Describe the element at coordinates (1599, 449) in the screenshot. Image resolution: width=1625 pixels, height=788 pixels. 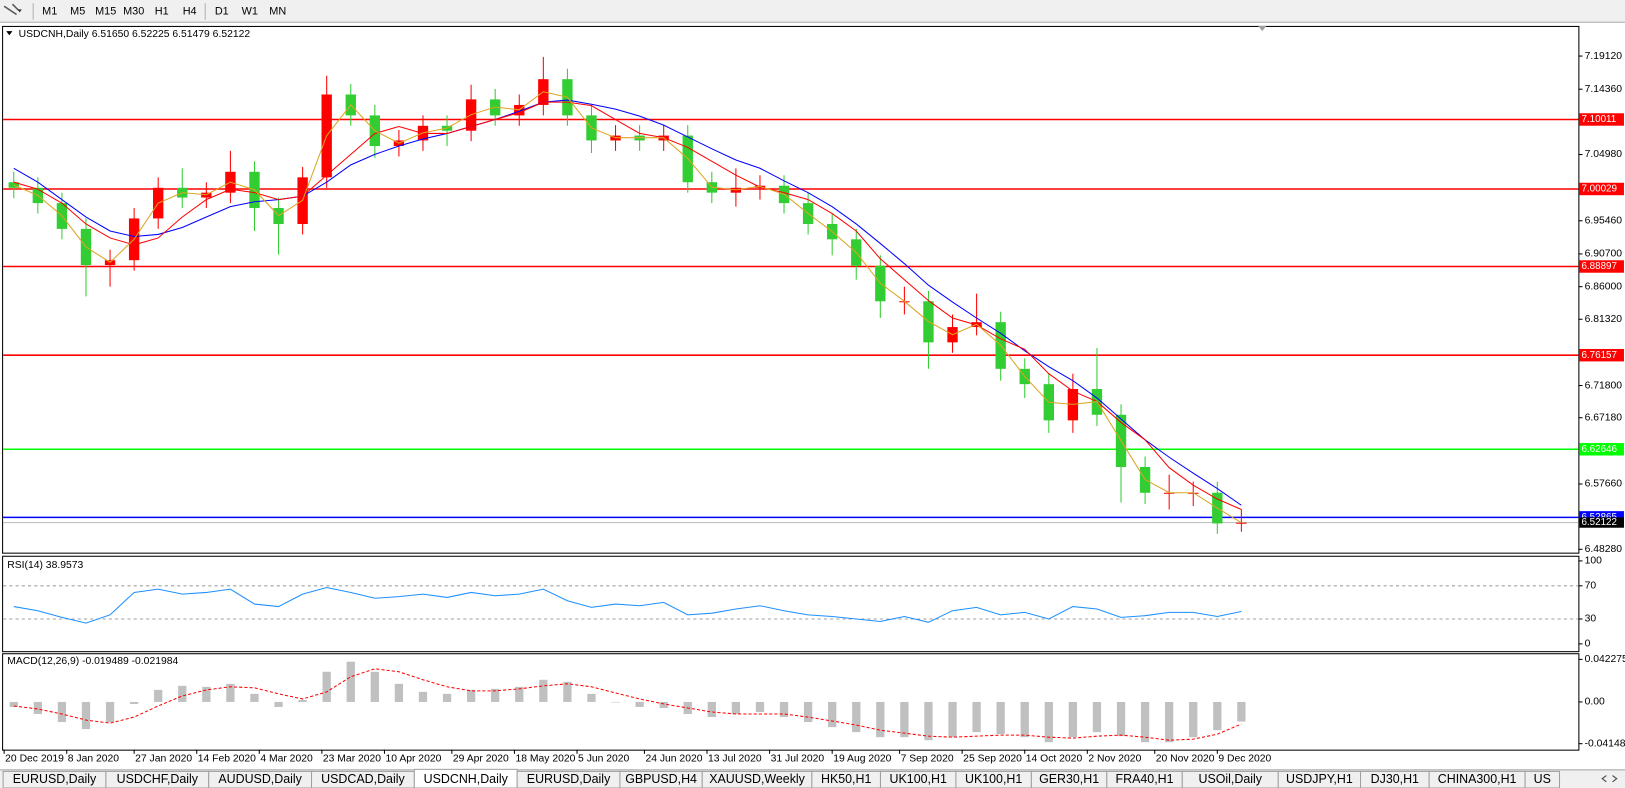
I see `level-label: 6.62646` at that location.